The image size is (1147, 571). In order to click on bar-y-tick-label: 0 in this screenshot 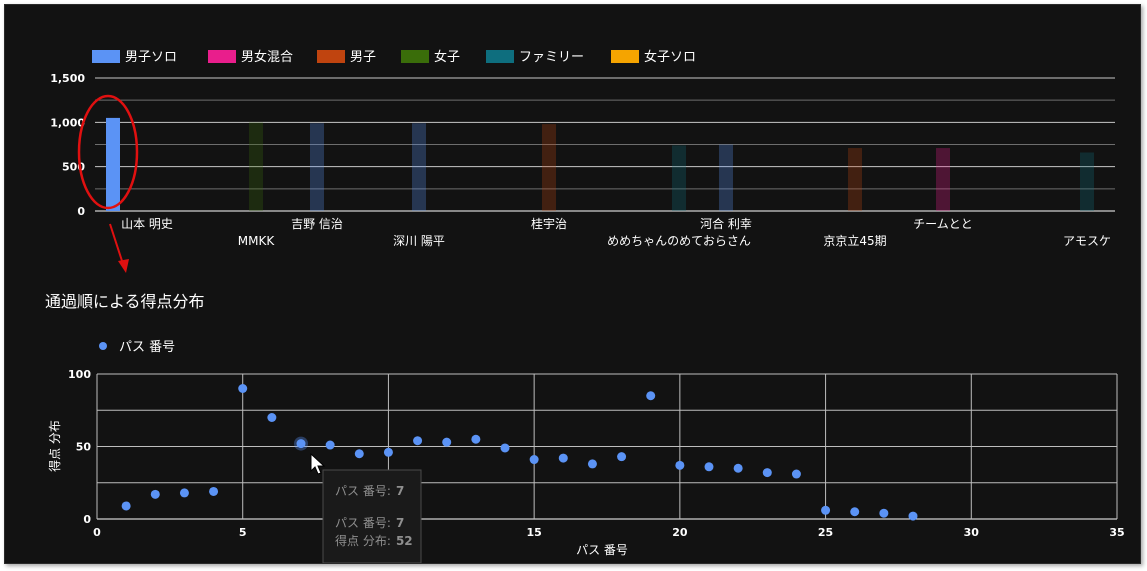, I will do `click(81, 211)`.